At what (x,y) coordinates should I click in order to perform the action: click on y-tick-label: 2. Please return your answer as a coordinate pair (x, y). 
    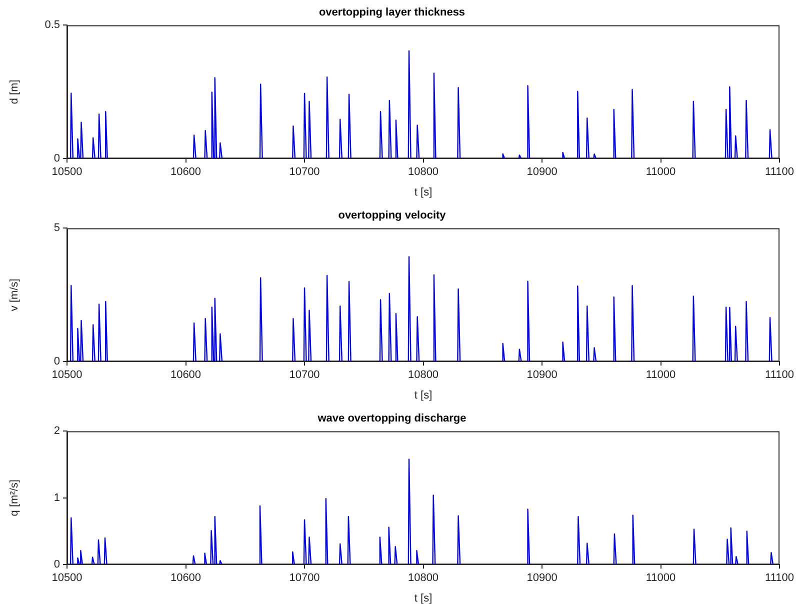
    Looking at the image, I should click on (57, 431).